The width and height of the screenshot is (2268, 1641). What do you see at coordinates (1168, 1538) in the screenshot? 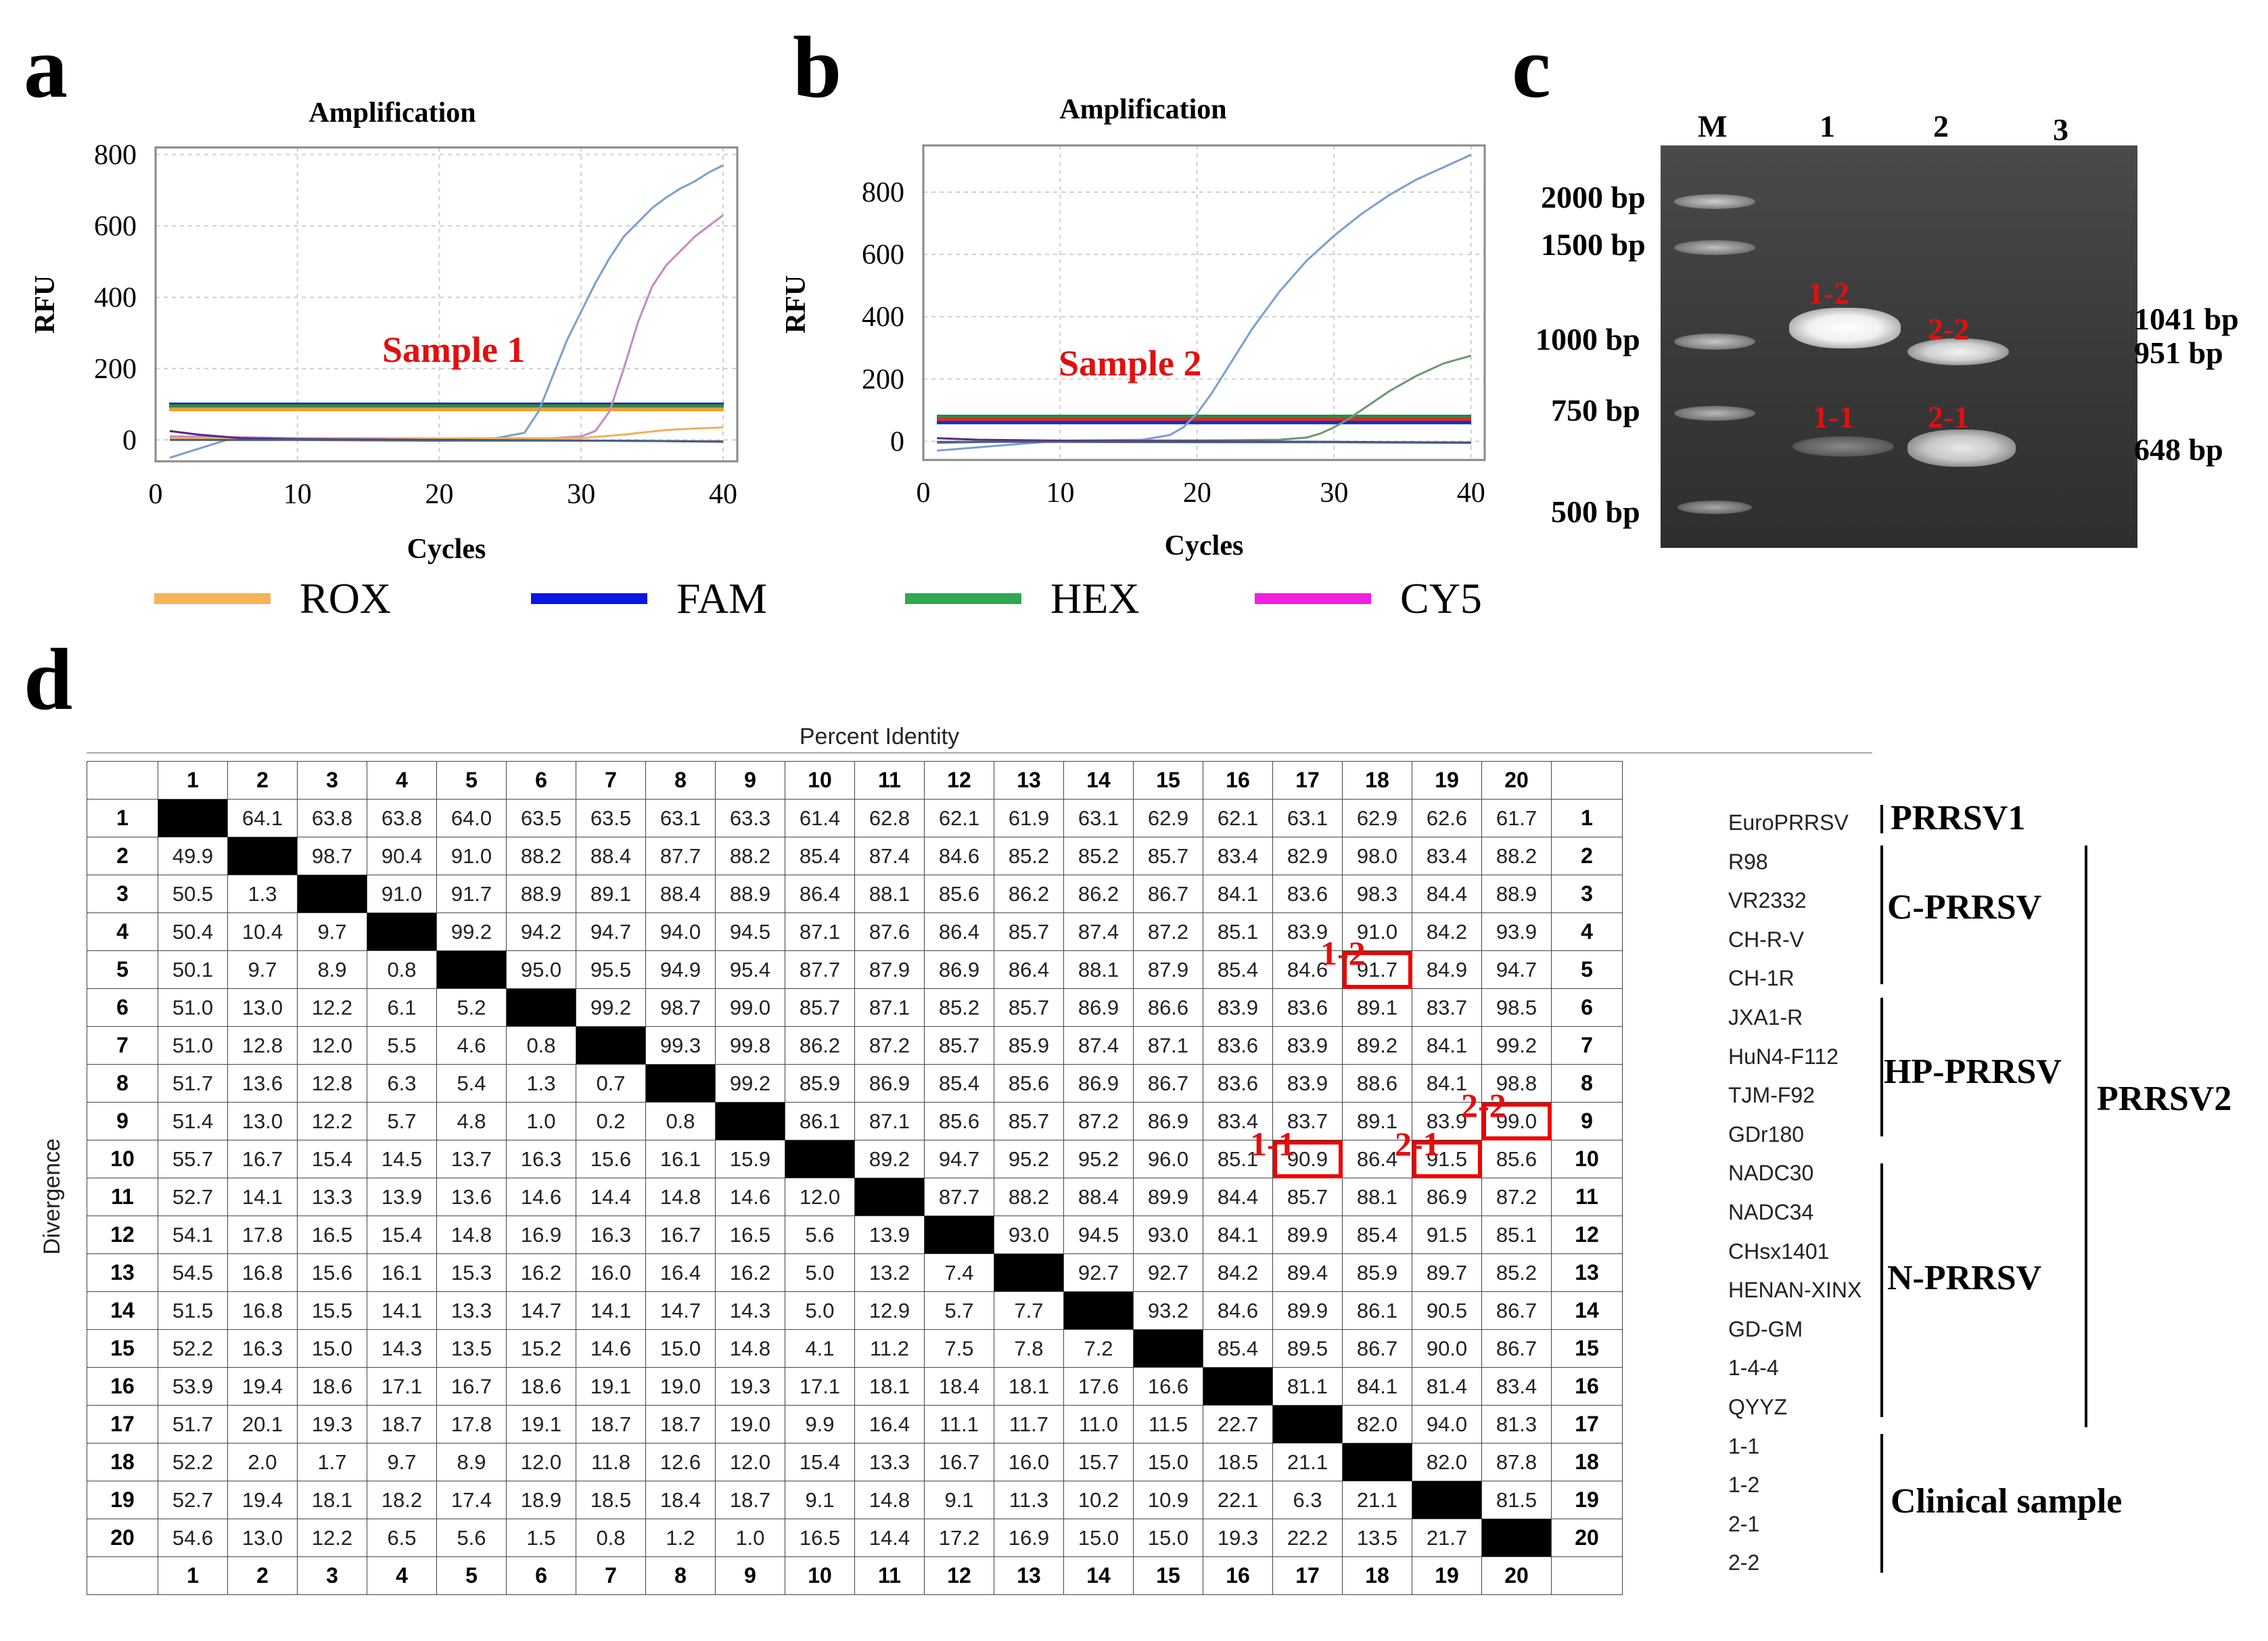
I see `matrix-cell: 15.0` at bounding box center [1168, 1538].